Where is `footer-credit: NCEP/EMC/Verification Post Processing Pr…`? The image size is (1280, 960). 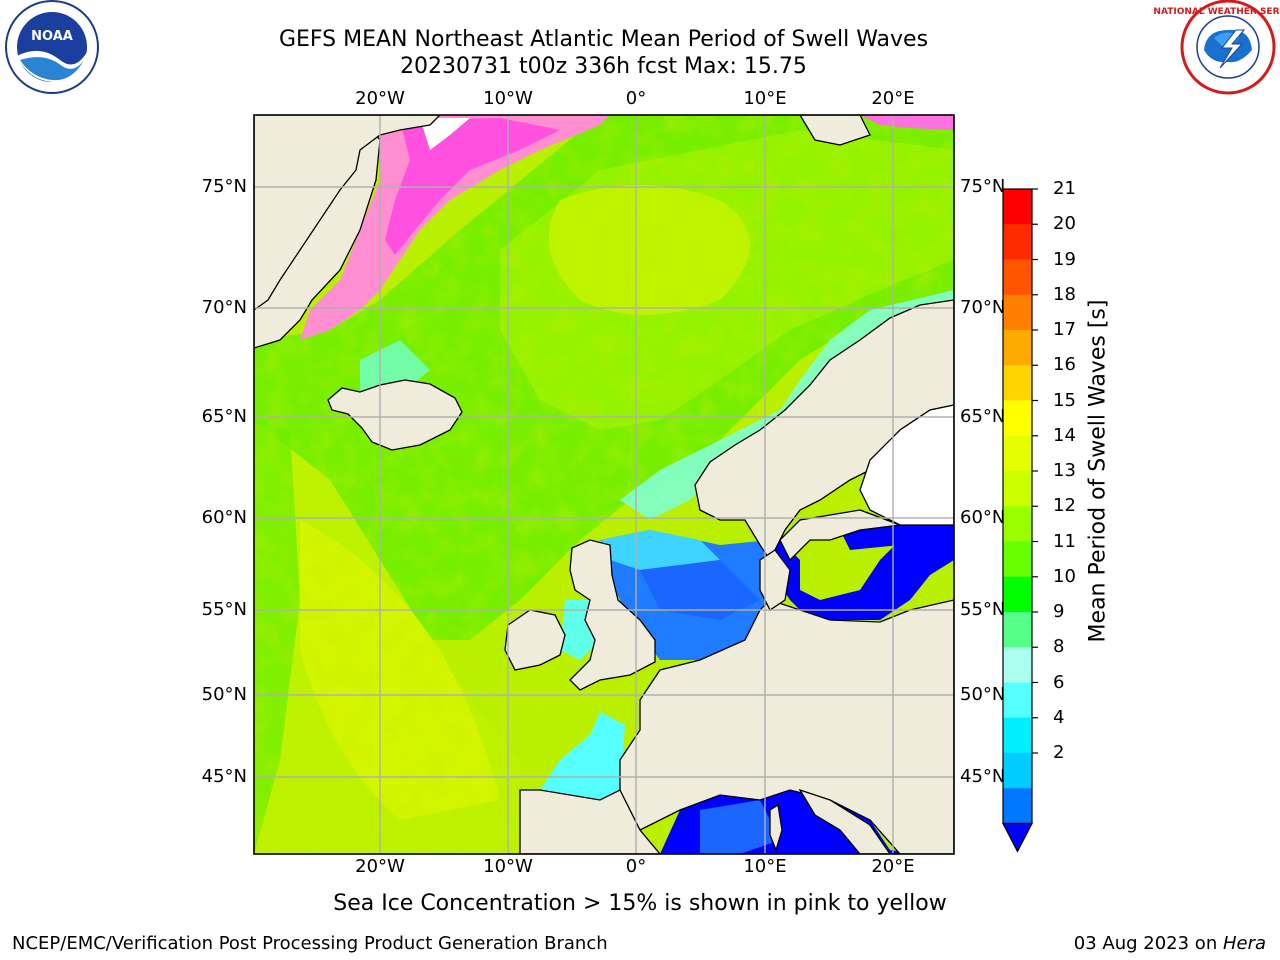 footer-credit: NCEP/EMC/Verification Post Processing Pr… is located at coordinates (310, 943).